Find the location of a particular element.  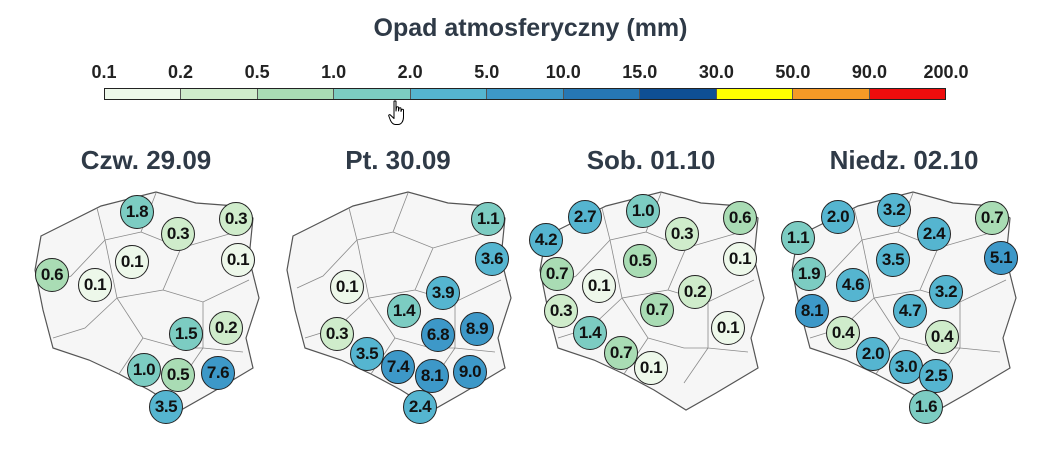

legend-tick-label: 0.1 is located at coordinates (104, 72).